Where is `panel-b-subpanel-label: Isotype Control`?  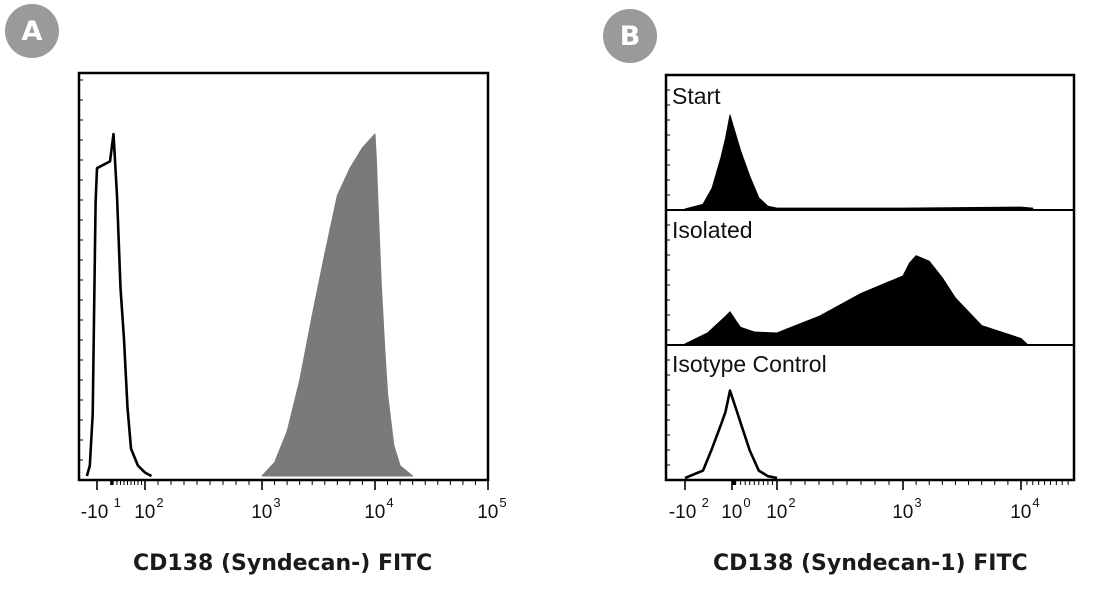 panel-b-subpanel-label: Isotype Control is located at coordinates (749, 364).